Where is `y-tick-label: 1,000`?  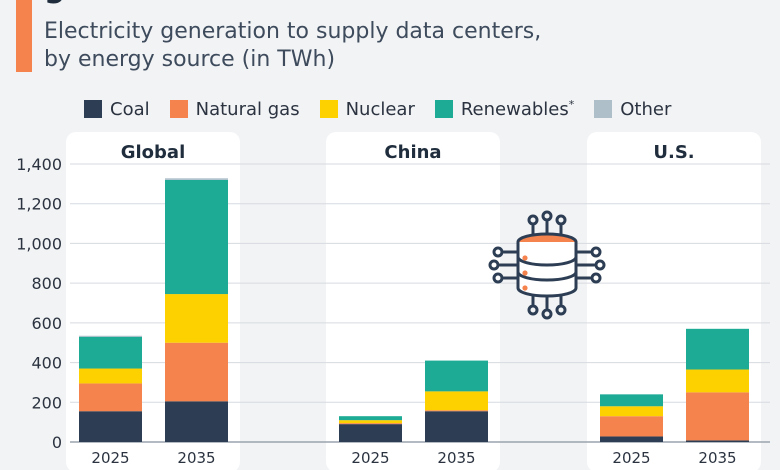
y-tick-label: 1,000 is located at coordinates (39, 243).